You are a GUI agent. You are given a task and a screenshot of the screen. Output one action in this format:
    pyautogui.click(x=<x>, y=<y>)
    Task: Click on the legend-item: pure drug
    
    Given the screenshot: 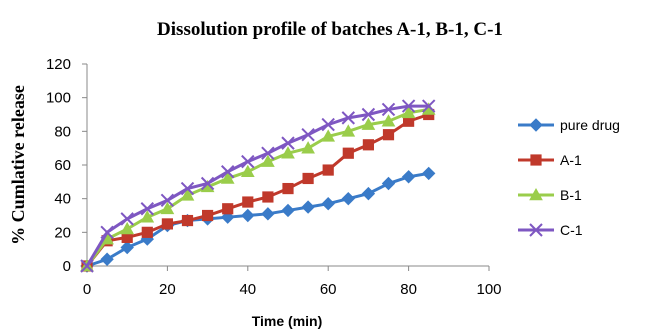 What is the action you would take?
    pyautogui.click(x=569, y=125)
    